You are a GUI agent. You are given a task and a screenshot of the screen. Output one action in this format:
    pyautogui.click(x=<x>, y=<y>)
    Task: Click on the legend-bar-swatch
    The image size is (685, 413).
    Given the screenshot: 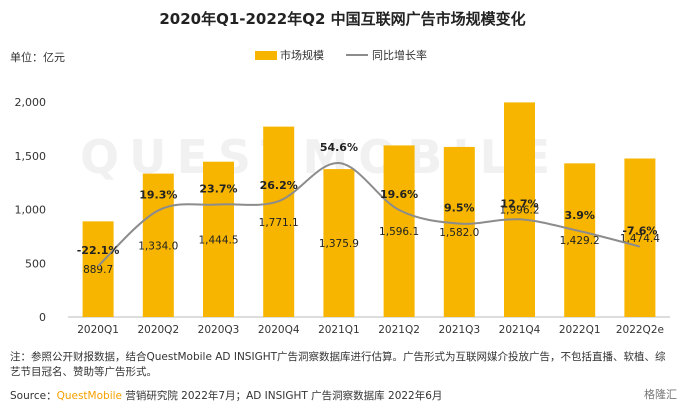 What is the action you would take?
    pyautogui.click(x=266, y=55)
    